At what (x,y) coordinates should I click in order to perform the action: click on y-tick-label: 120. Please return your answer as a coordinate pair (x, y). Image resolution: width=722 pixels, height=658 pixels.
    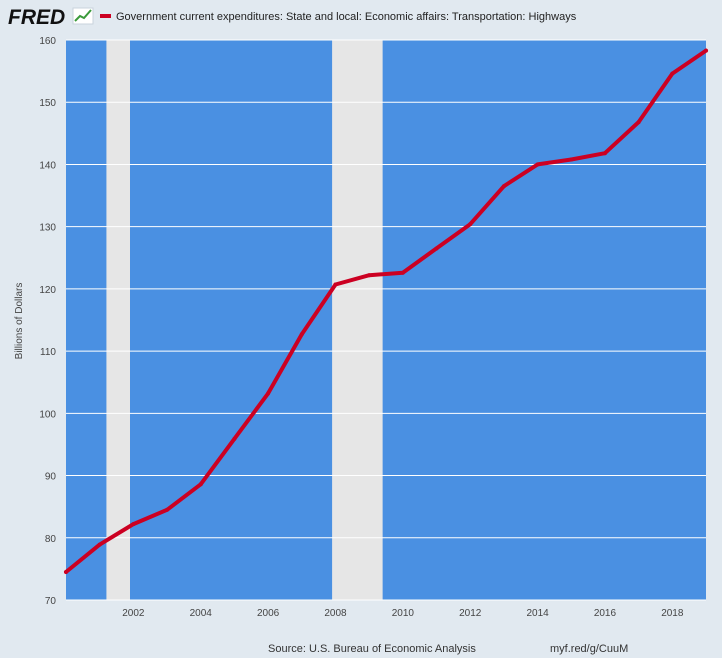
    Looking at the image, I should click on (47, 290).